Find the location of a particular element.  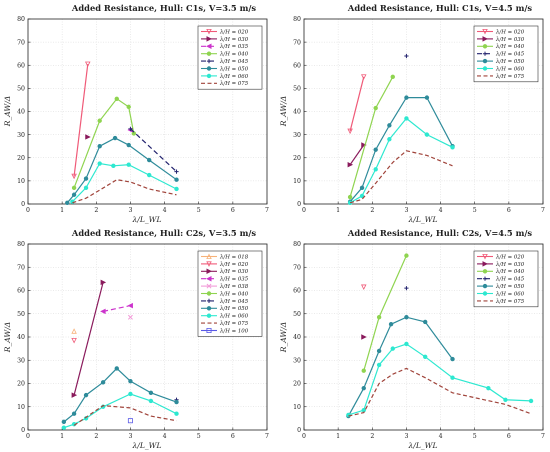

legend-box is located at coordinates (230, 57).